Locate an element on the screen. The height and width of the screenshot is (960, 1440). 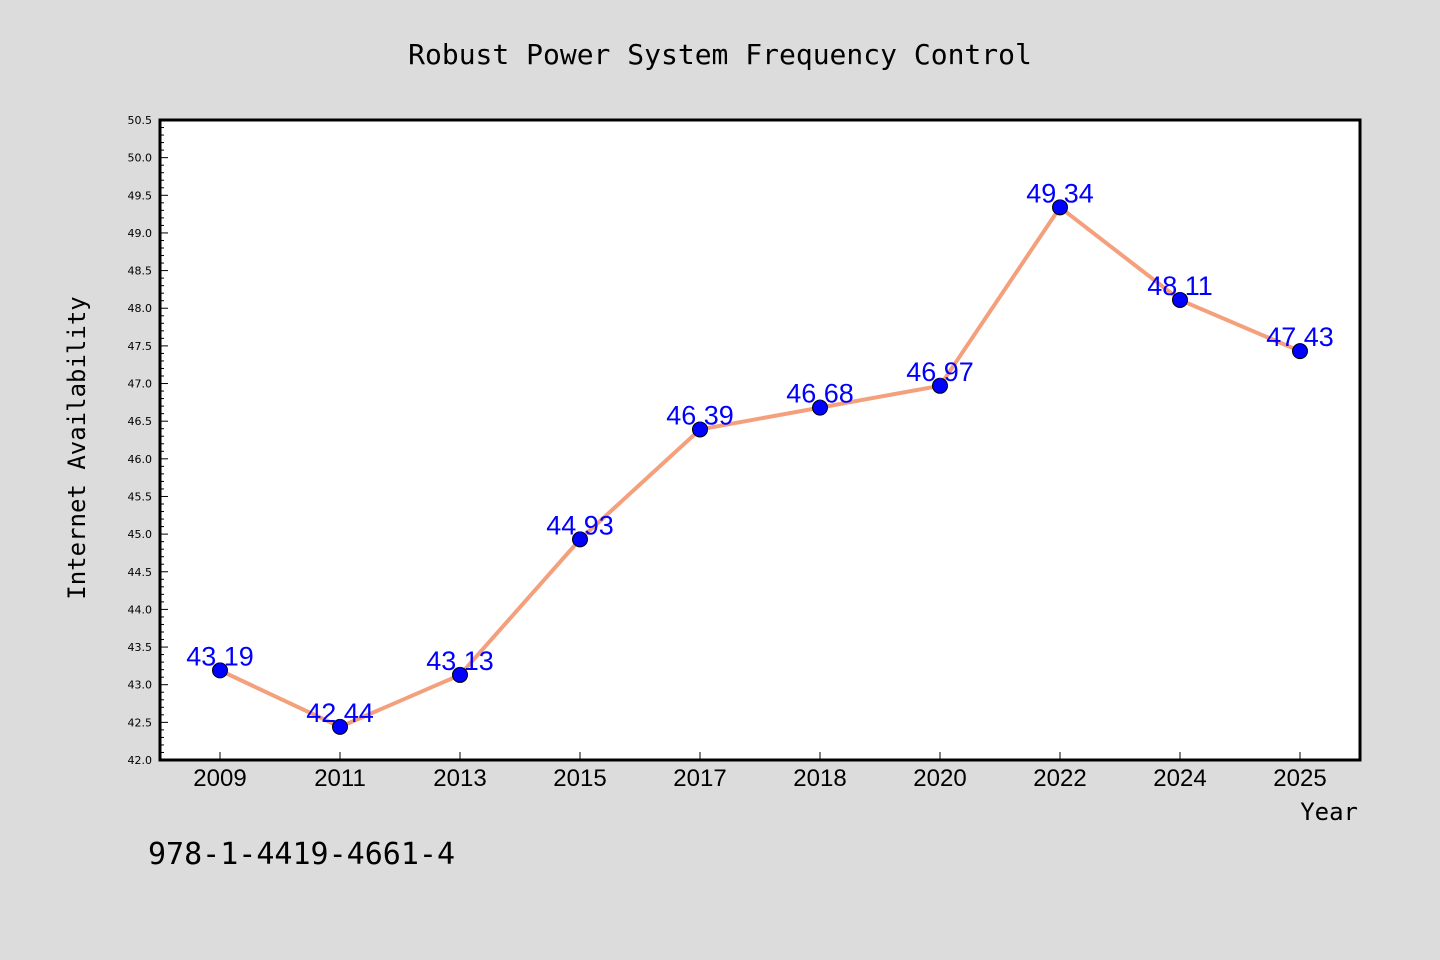
y-tick-label: 47.0 is located at coordinates (140, 384).